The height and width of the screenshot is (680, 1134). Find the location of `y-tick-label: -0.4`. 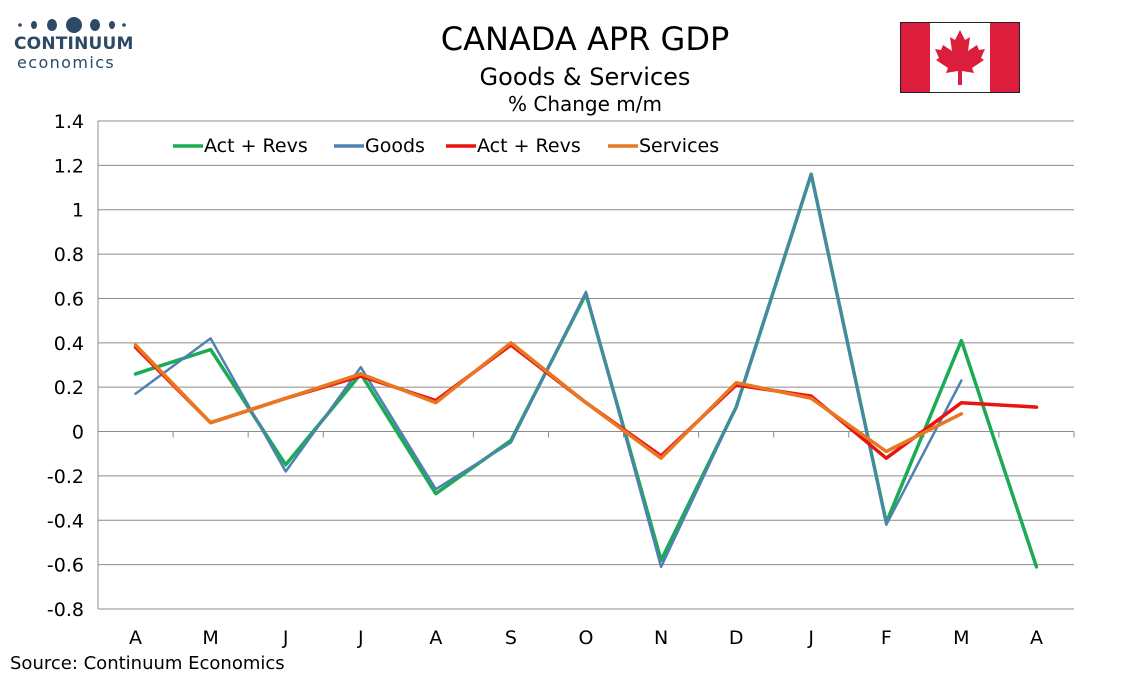

y-tick-label: -0.4 is located at coordinates (65, 521).